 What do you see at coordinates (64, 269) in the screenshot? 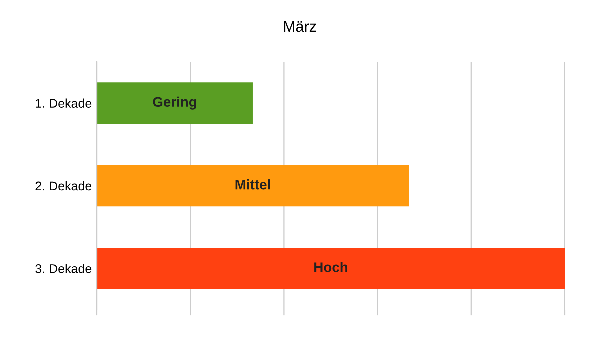
I see `y-tick-label: 3. Dekade` at bounding box center [64, 269].